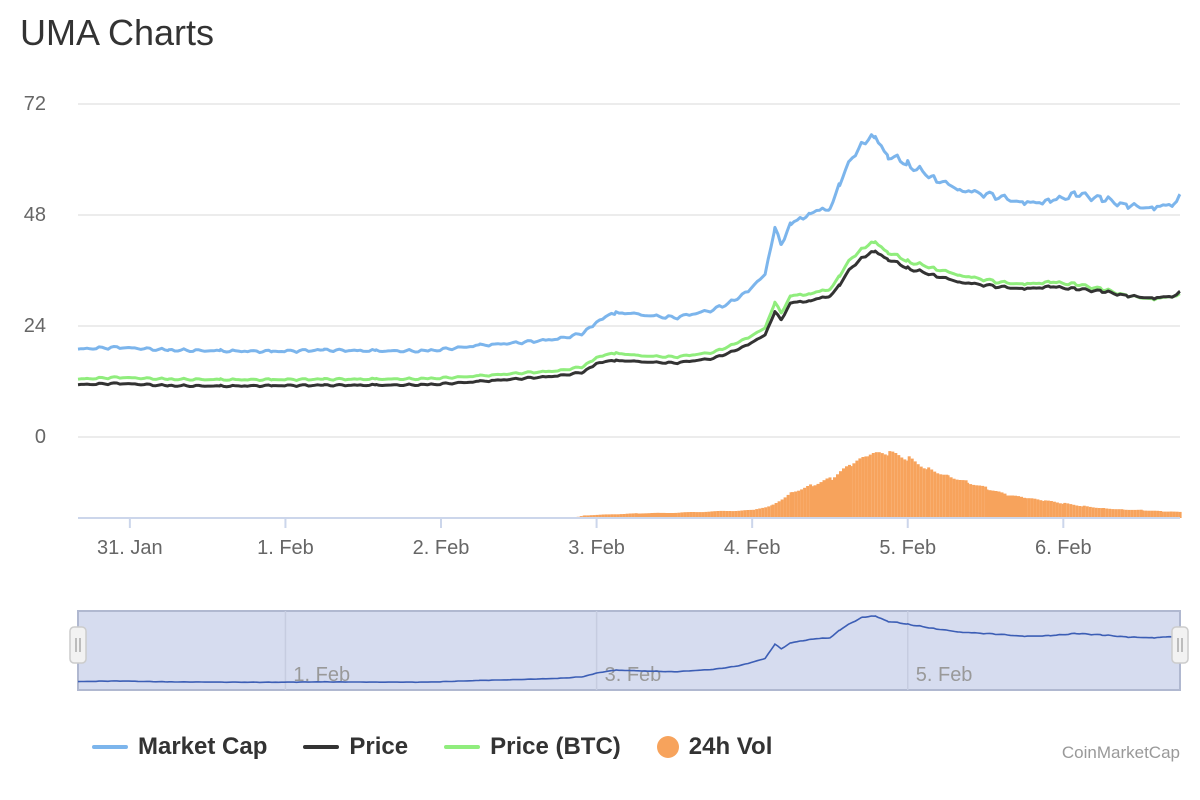  I want to click on credit-link: CoinMarketCap, so click(1120, 752).